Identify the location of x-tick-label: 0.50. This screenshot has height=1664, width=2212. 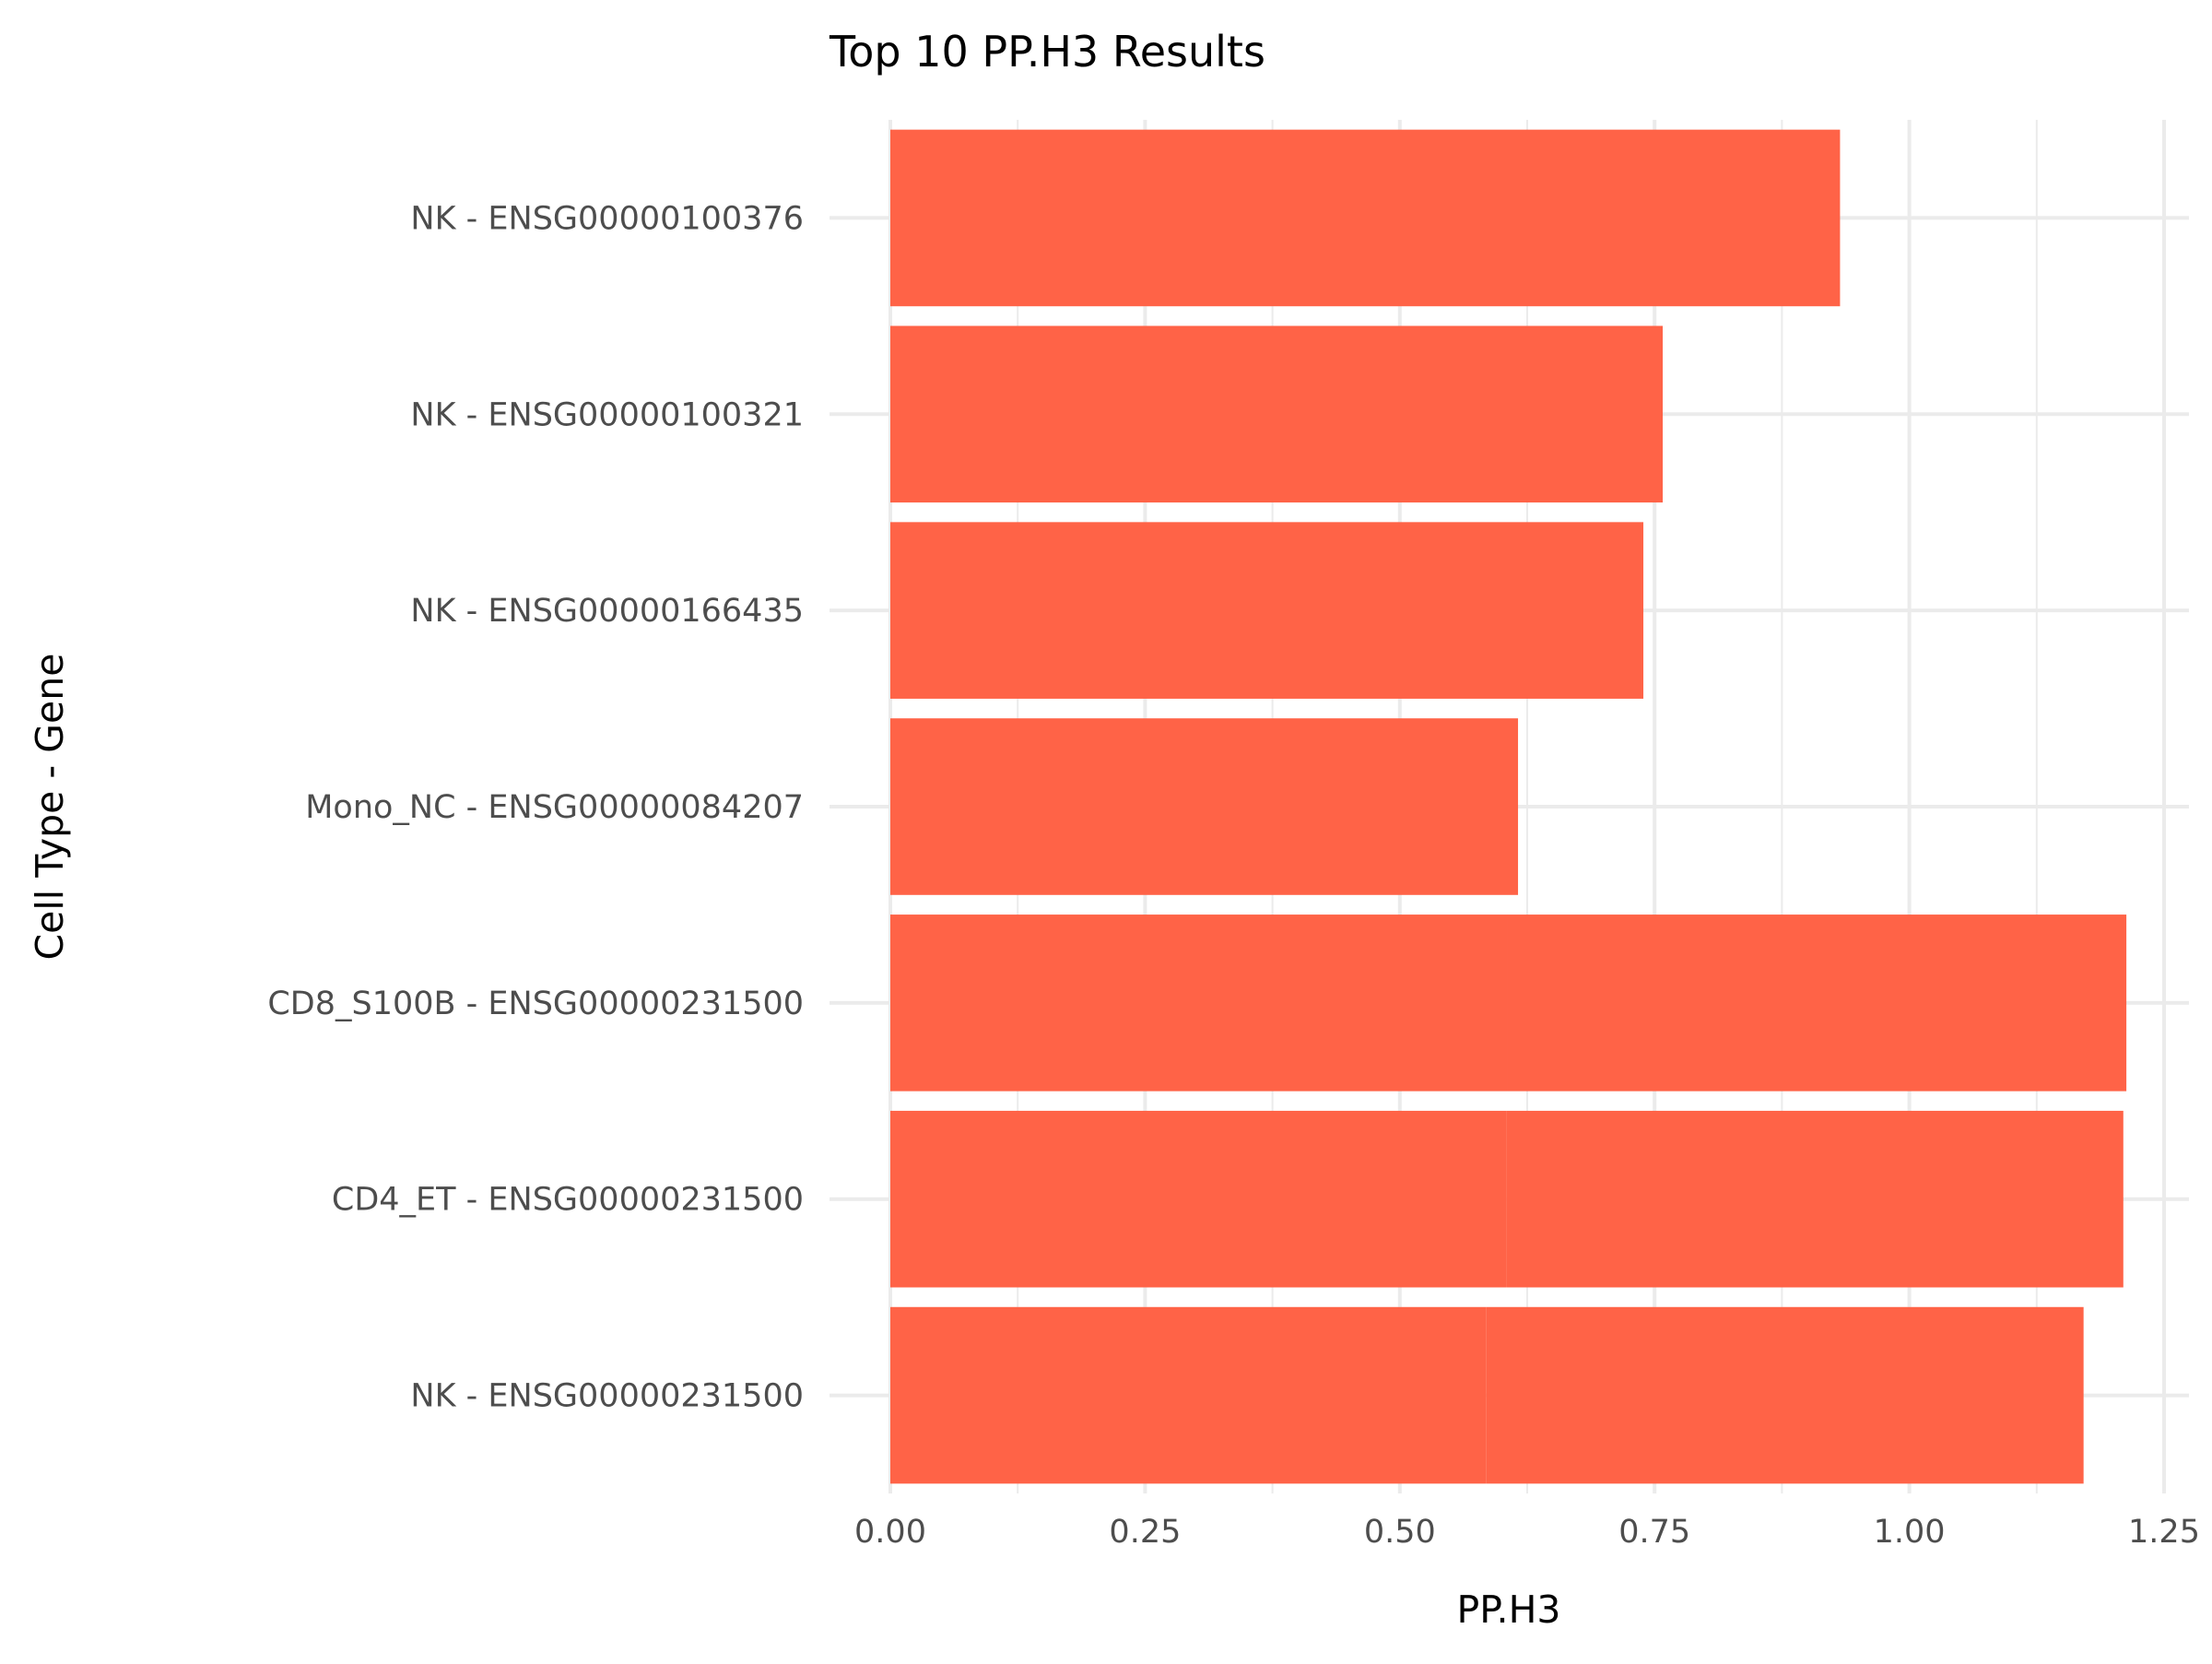
(1400, 1532).